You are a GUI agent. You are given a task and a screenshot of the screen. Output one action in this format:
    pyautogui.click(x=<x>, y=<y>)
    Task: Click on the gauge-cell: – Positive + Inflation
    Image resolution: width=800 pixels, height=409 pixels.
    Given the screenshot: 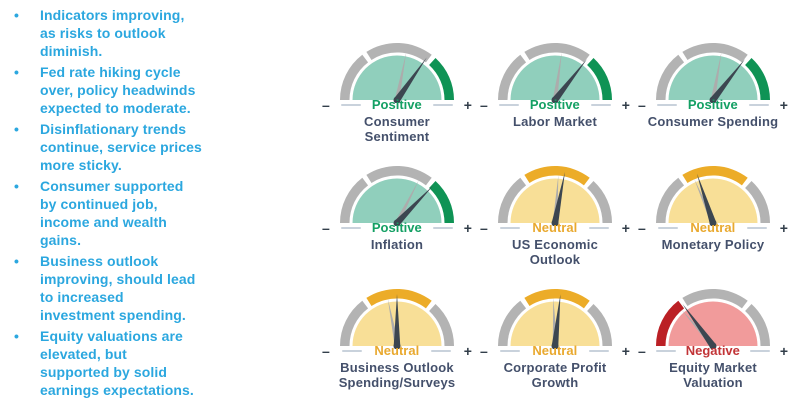 What is the action you would take?
    pyautogui.click(x=397, y=224)
    